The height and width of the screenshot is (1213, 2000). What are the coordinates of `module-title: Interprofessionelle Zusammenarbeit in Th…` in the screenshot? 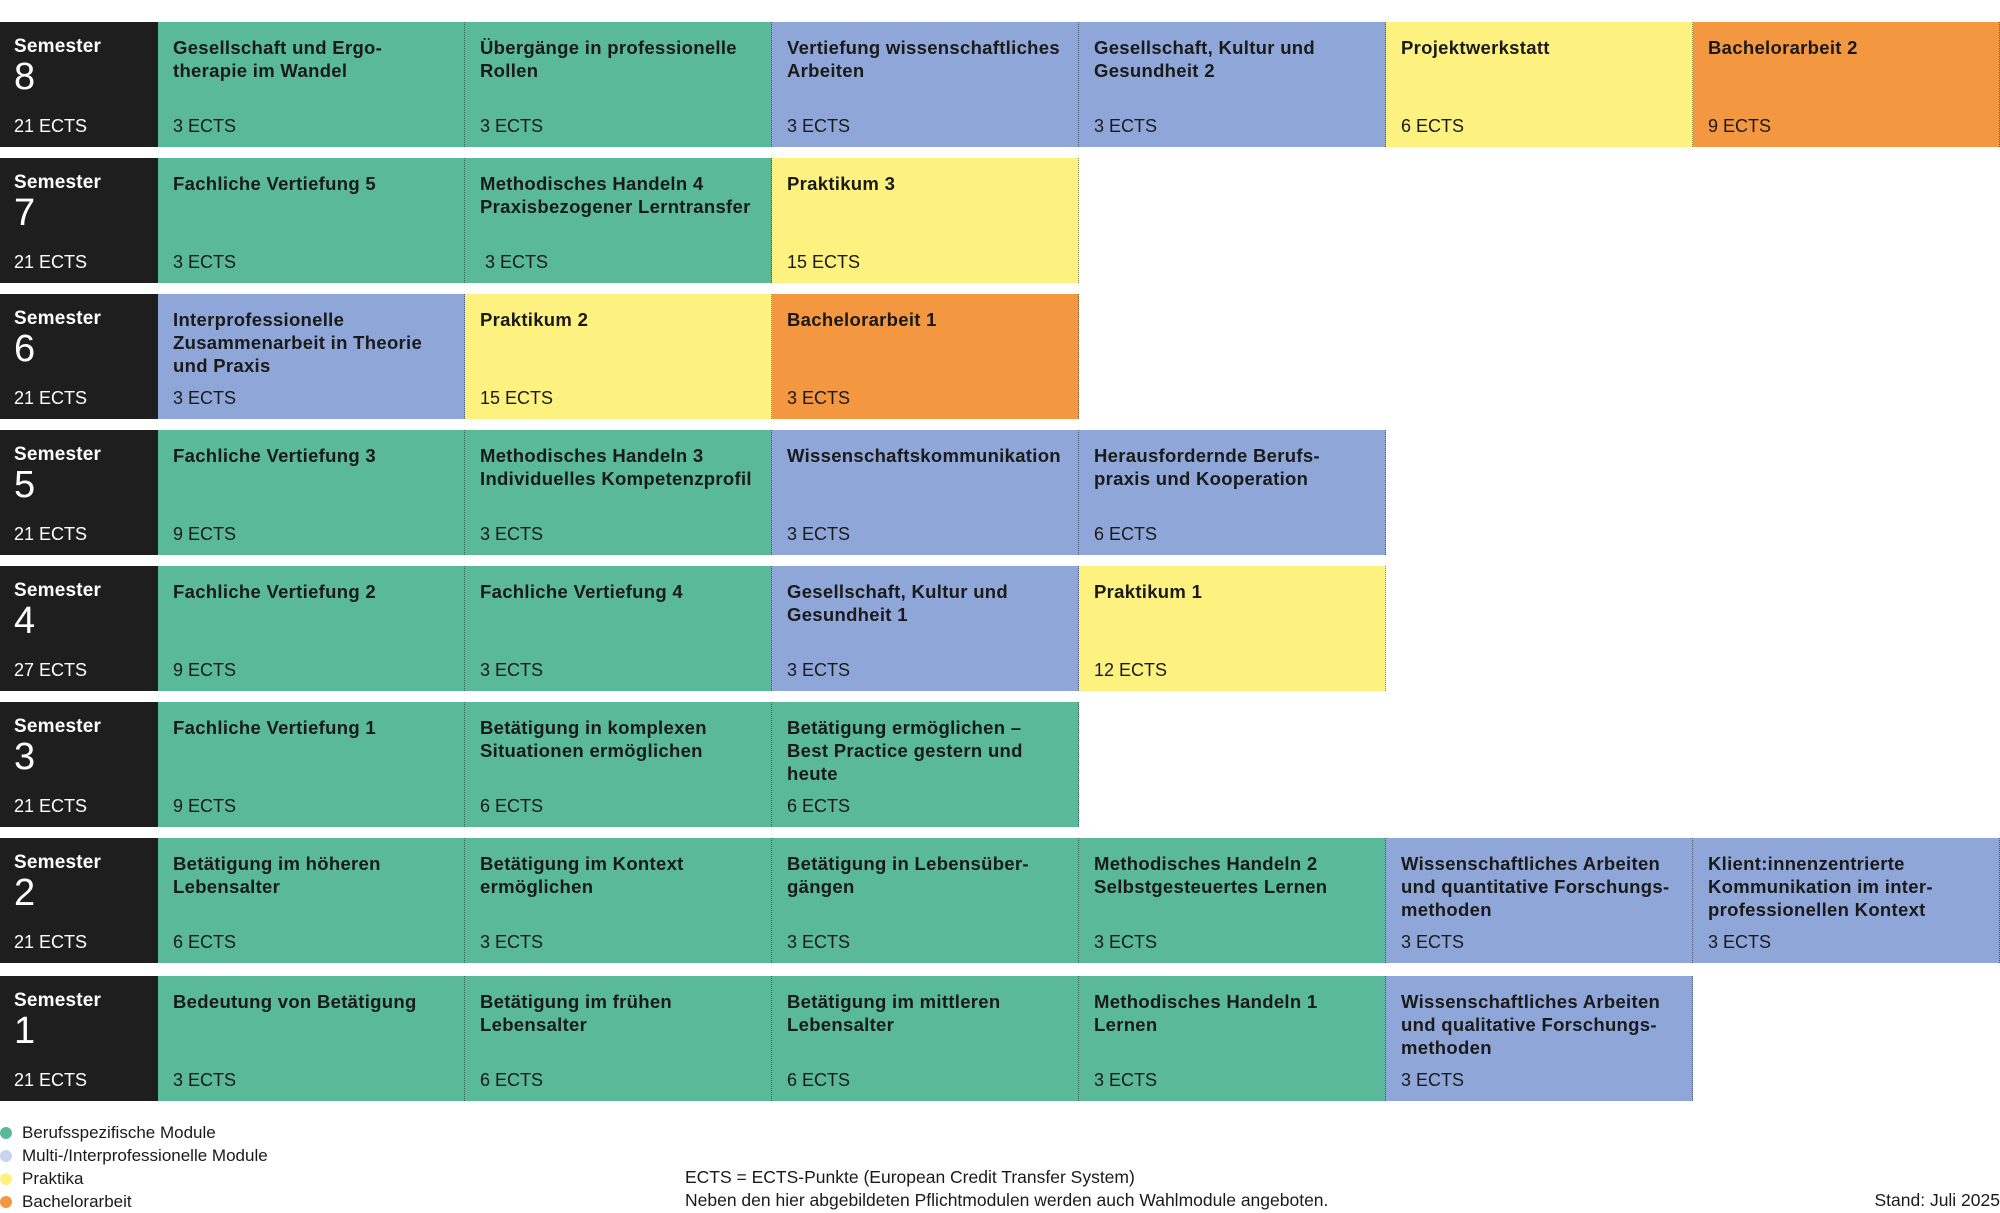 It's located at (298, 342).